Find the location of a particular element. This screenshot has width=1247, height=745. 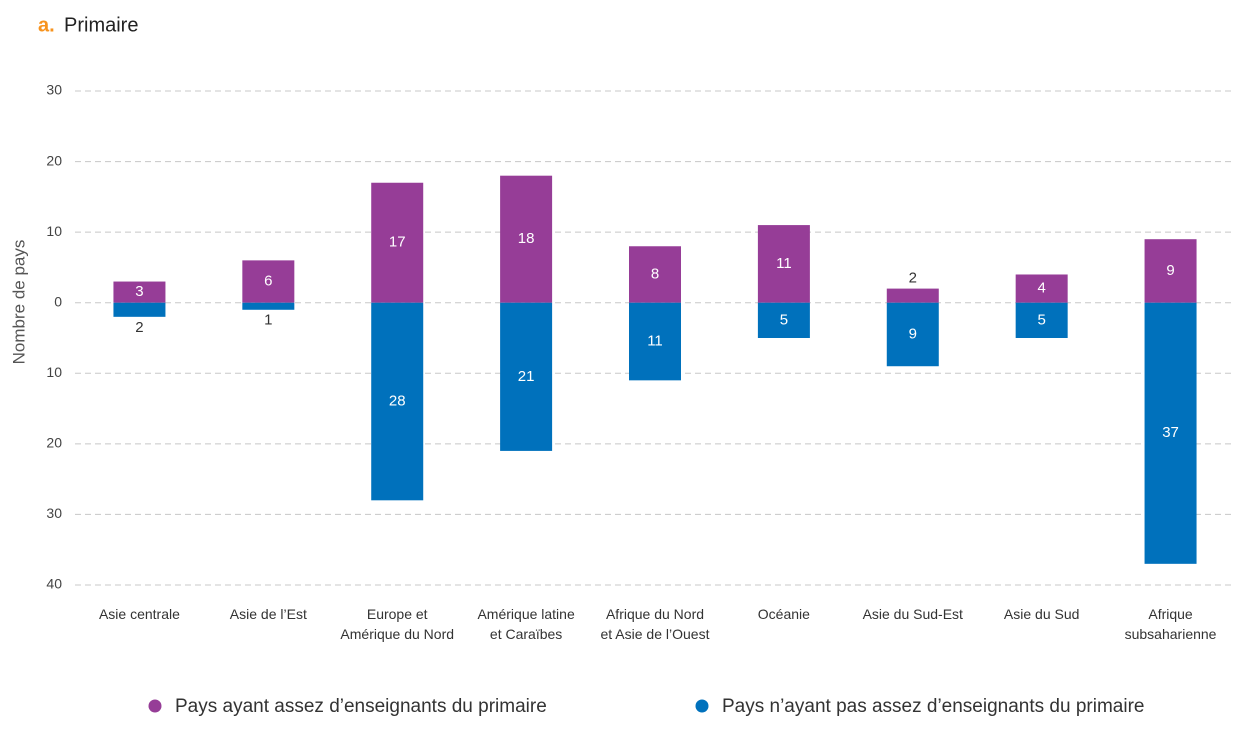

data-label: 18 is located at coordinates (526, 238).